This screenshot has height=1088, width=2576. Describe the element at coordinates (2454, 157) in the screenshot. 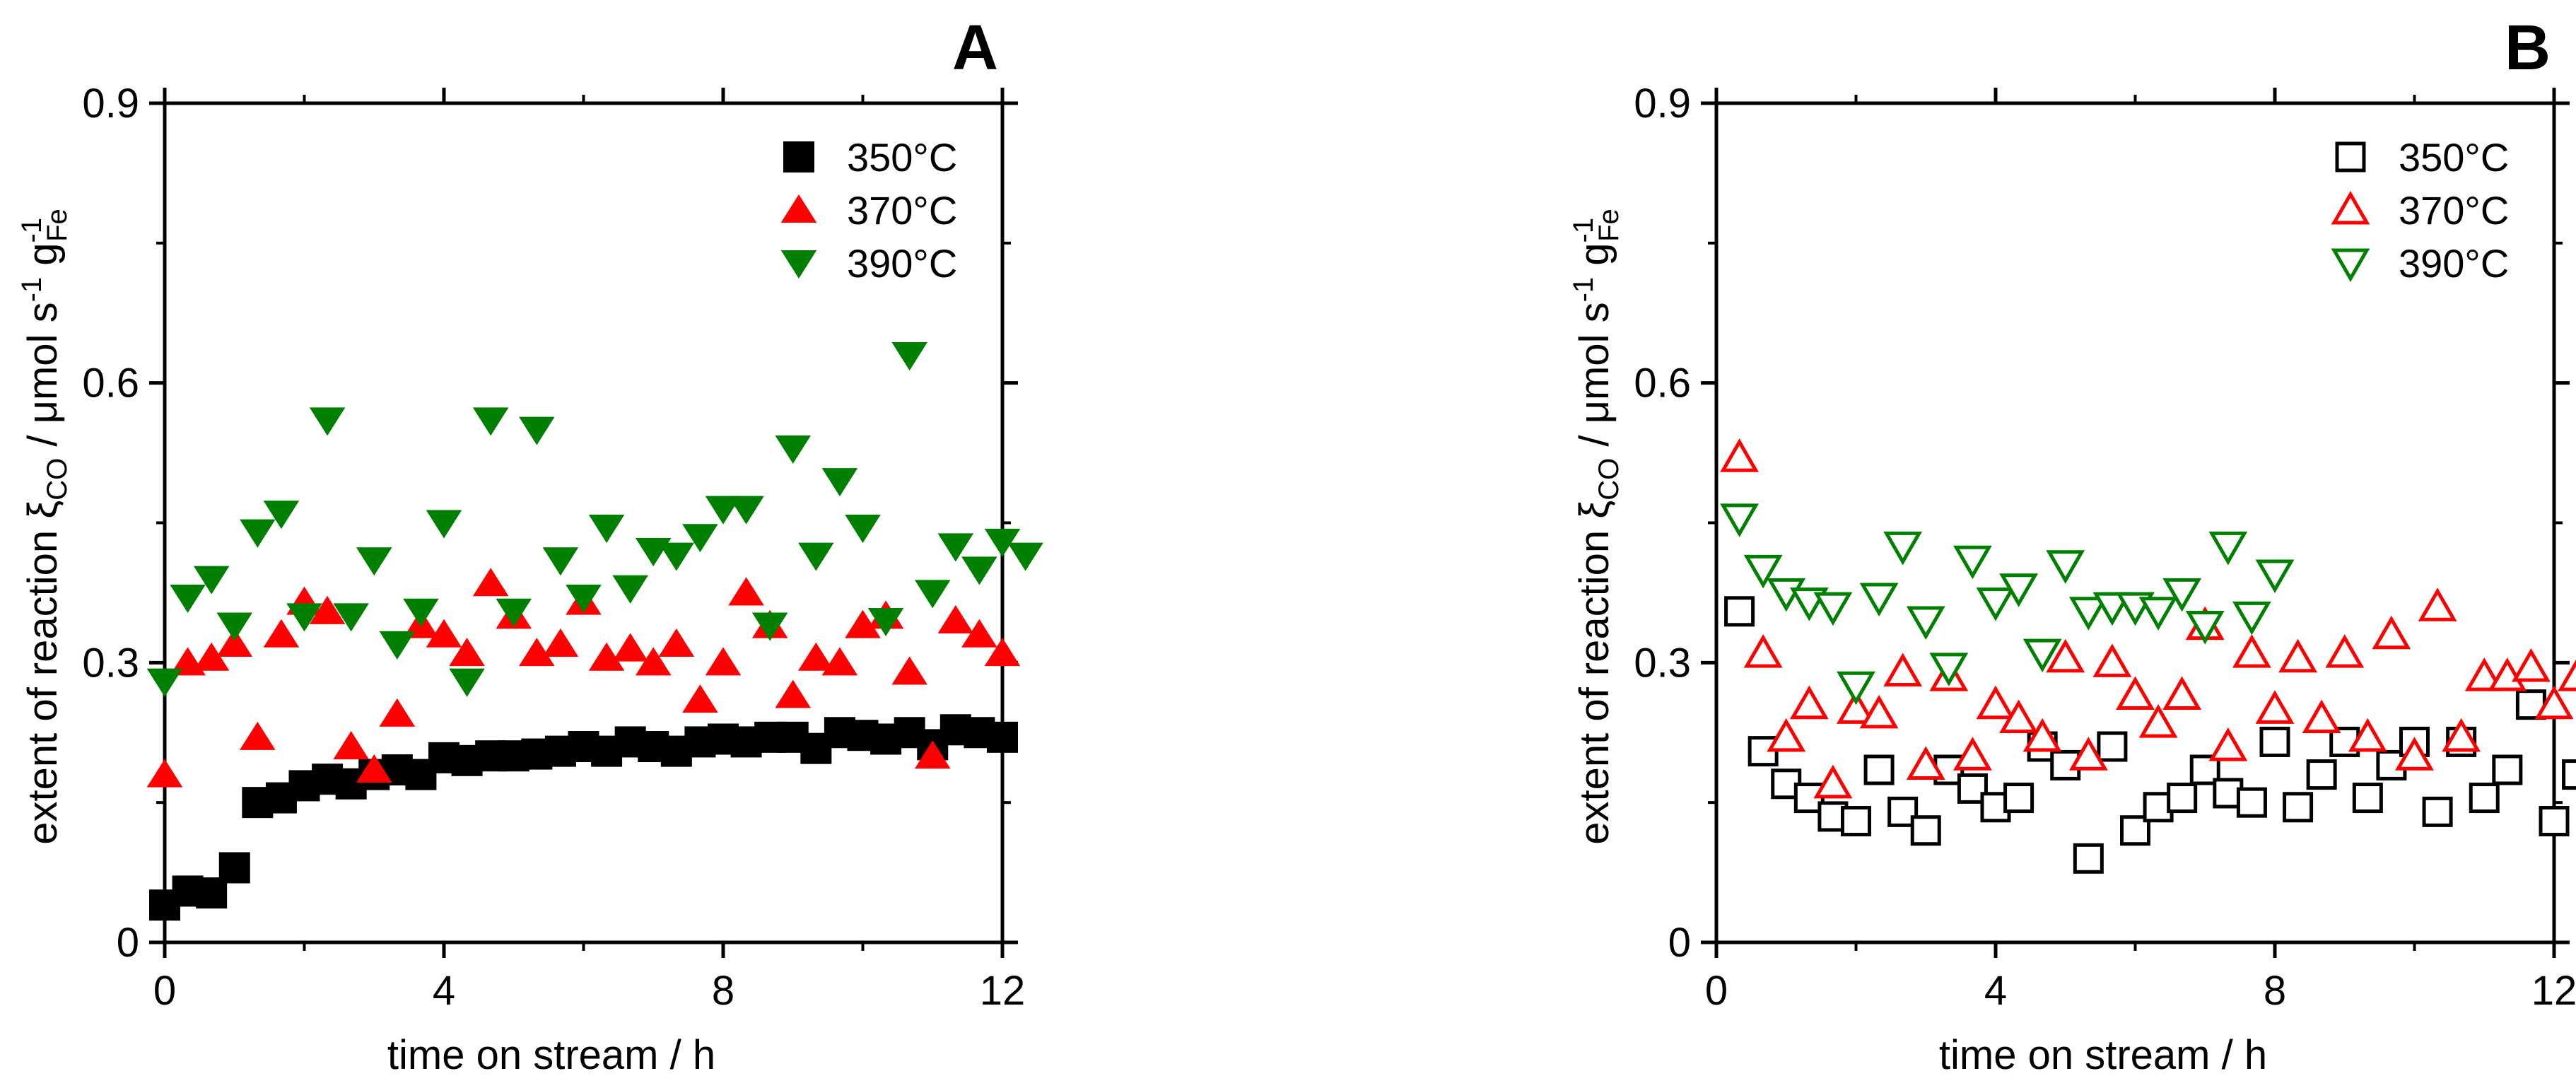

I see `panel-b-legend-label: 350°C` at that location.